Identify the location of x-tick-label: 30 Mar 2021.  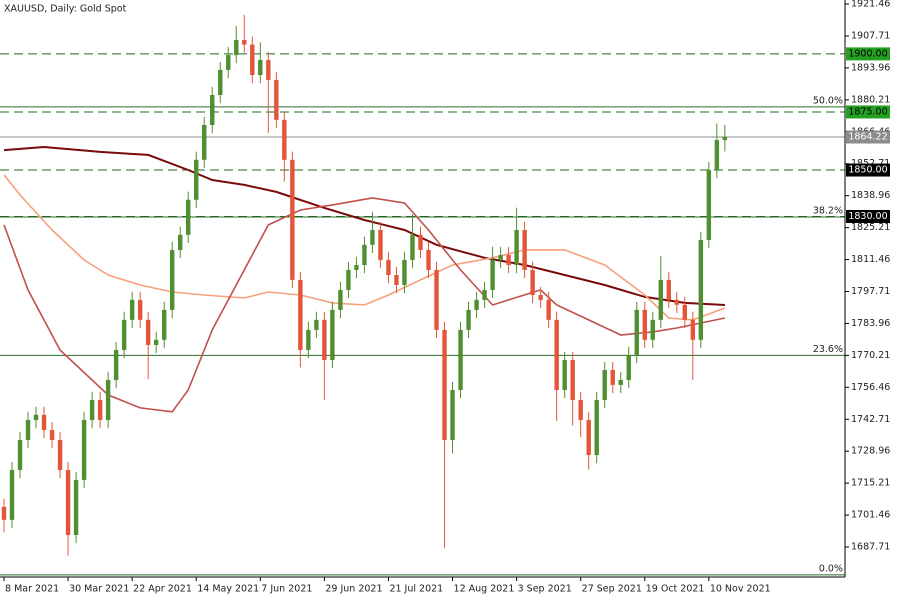
(99, 589).